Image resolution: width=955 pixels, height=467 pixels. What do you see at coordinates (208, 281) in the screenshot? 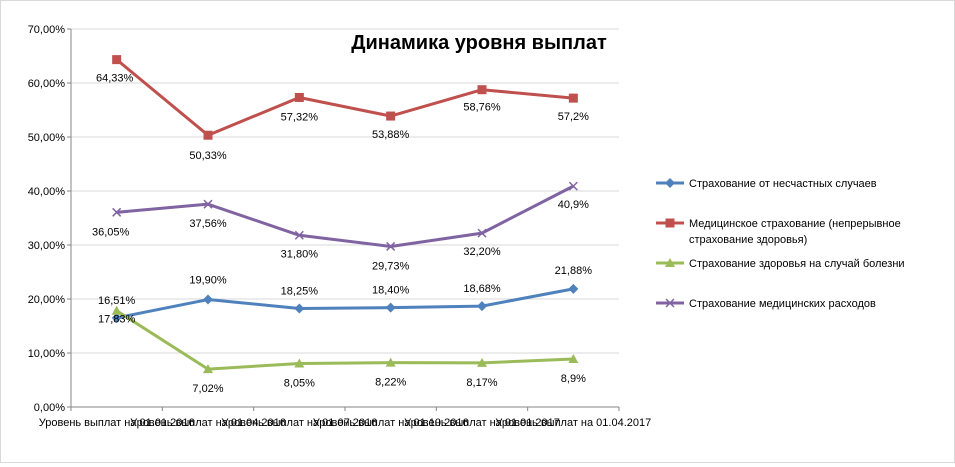
I see `data-label: 19,90%` at bounding box center [208, 281].